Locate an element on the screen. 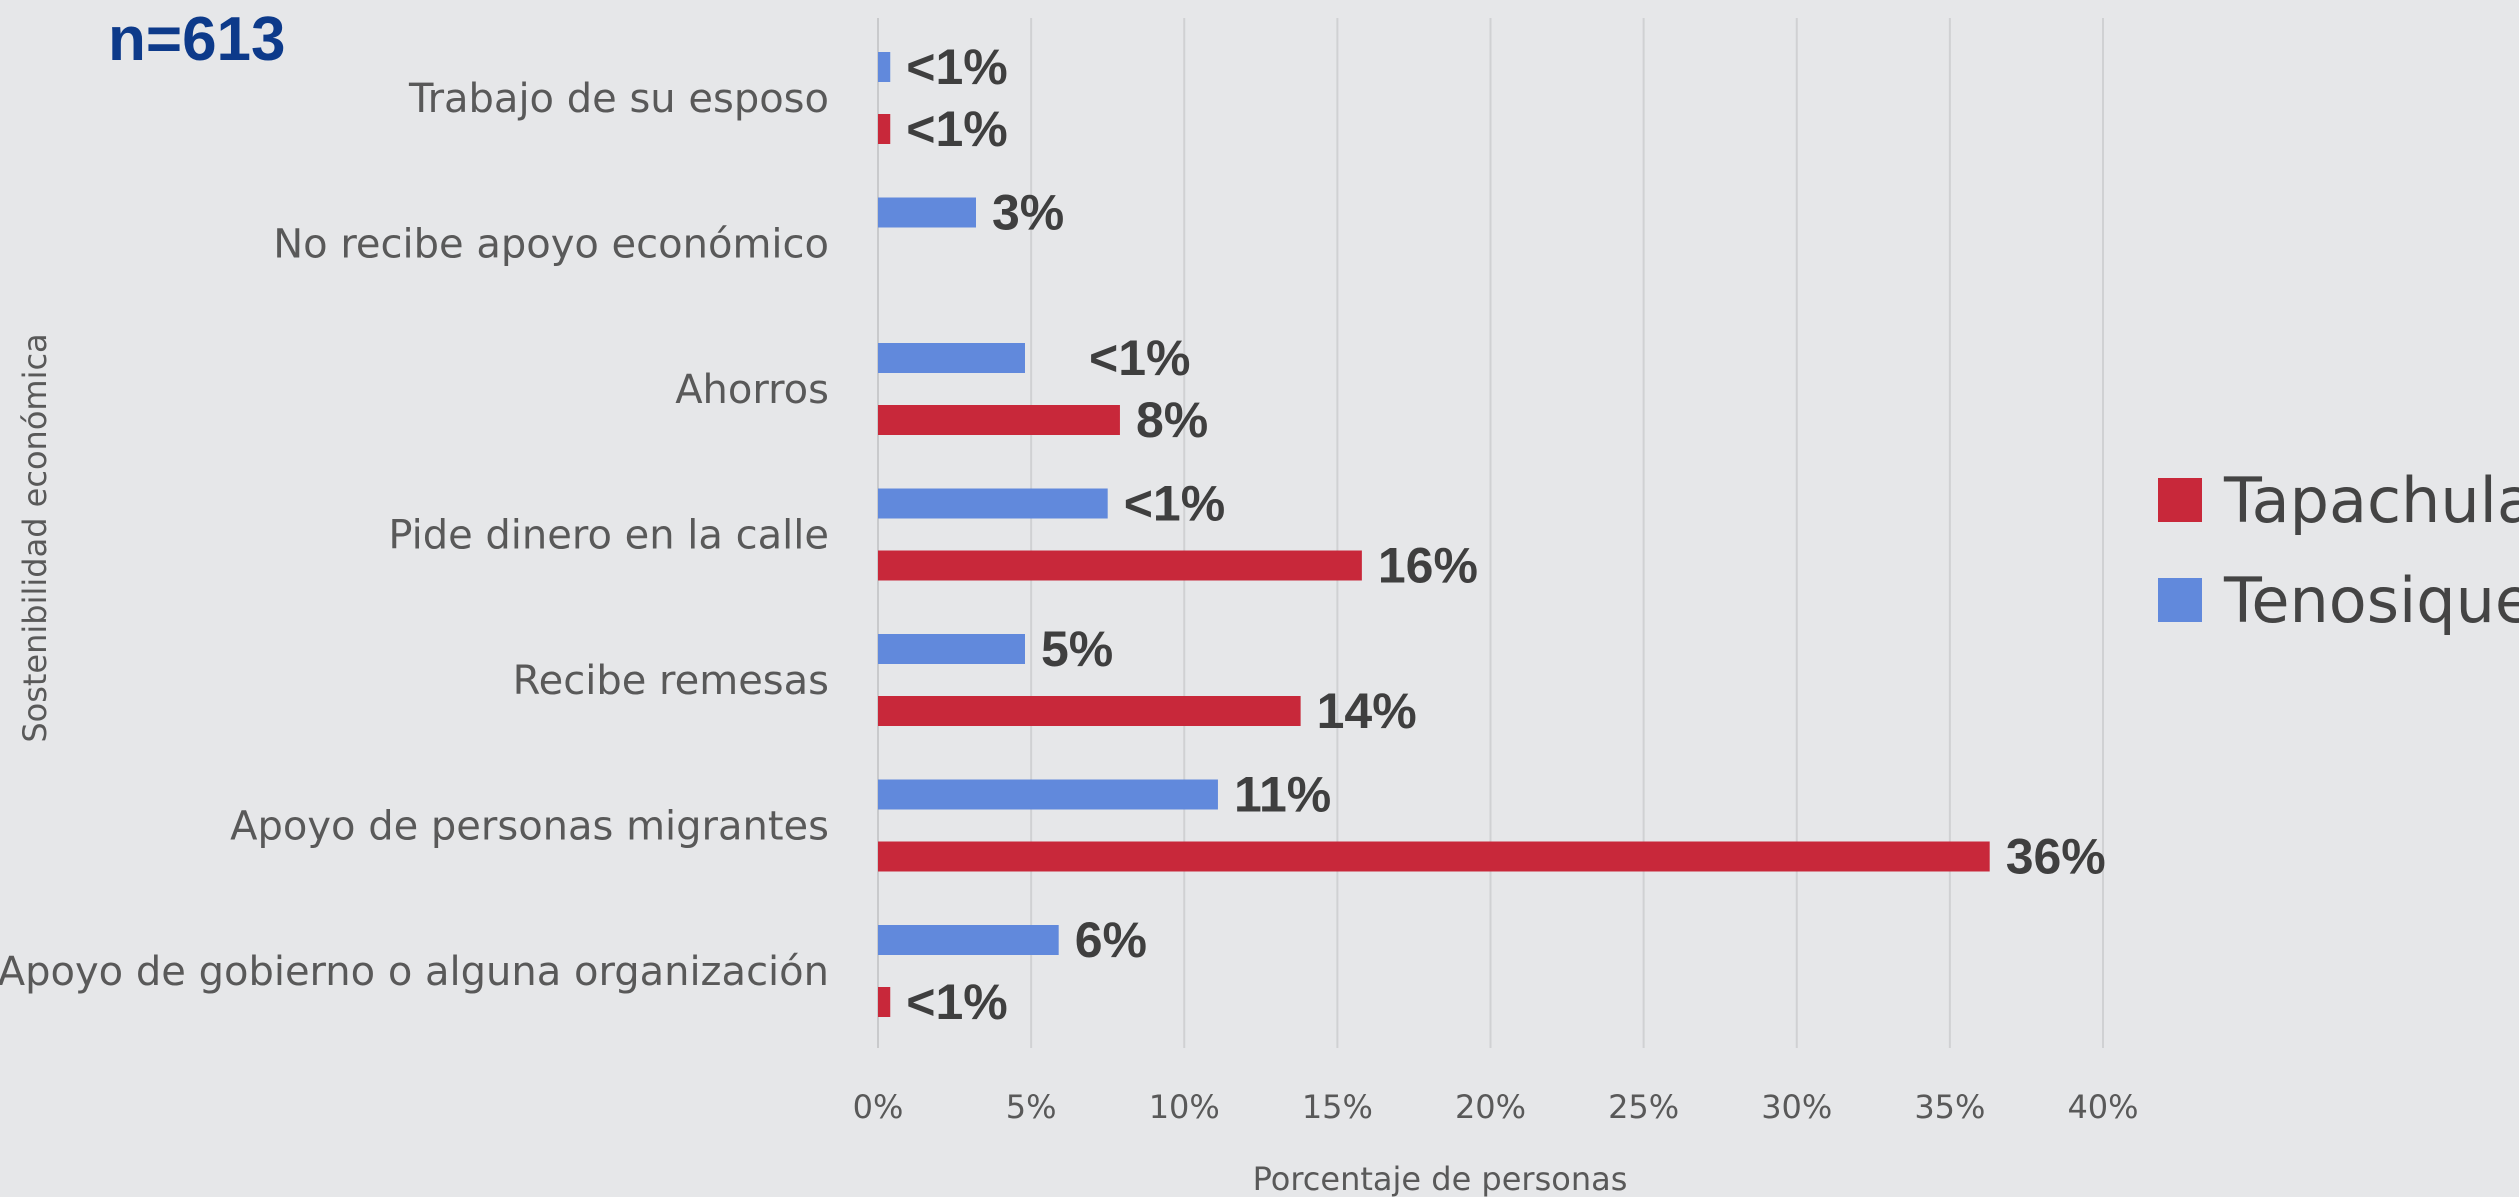  data-label-tapachula: 14% is located at coordinates (1367, 711).